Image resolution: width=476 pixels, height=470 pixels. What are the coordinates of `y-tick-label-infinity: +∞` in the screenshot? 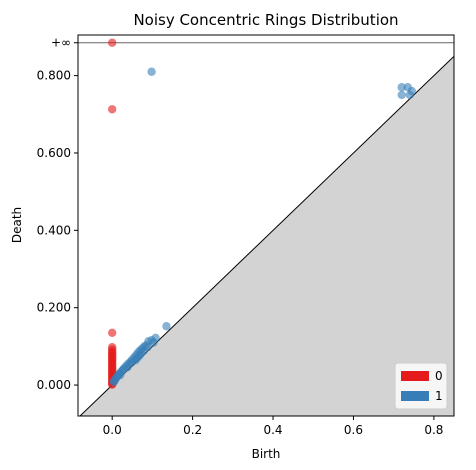 It's located at (61, 43).